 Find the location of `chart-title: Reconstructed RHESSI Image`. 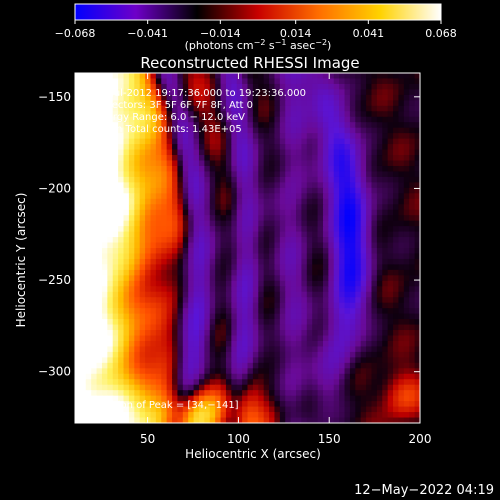

chart-title: Reconstructed RHESSI Image is located at coordinates (249, 63).